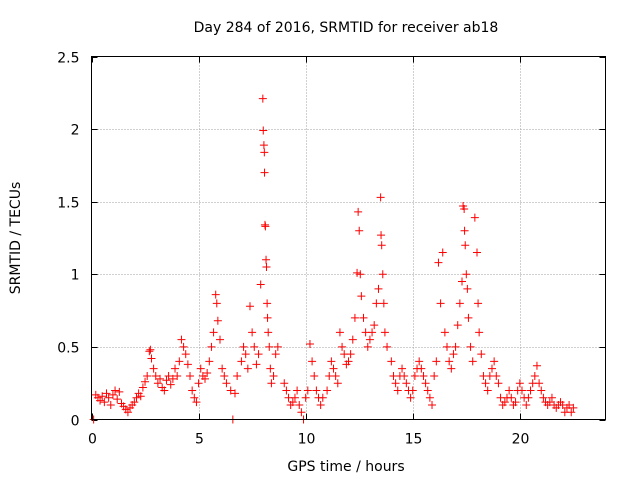 Image resolution: width=640 pixels, height=480 pixels. What do you see at coordinates (345, 467) in the screenshot?
I see `x-axis-label: GPS time / hours` at bounding box center [345, 467].